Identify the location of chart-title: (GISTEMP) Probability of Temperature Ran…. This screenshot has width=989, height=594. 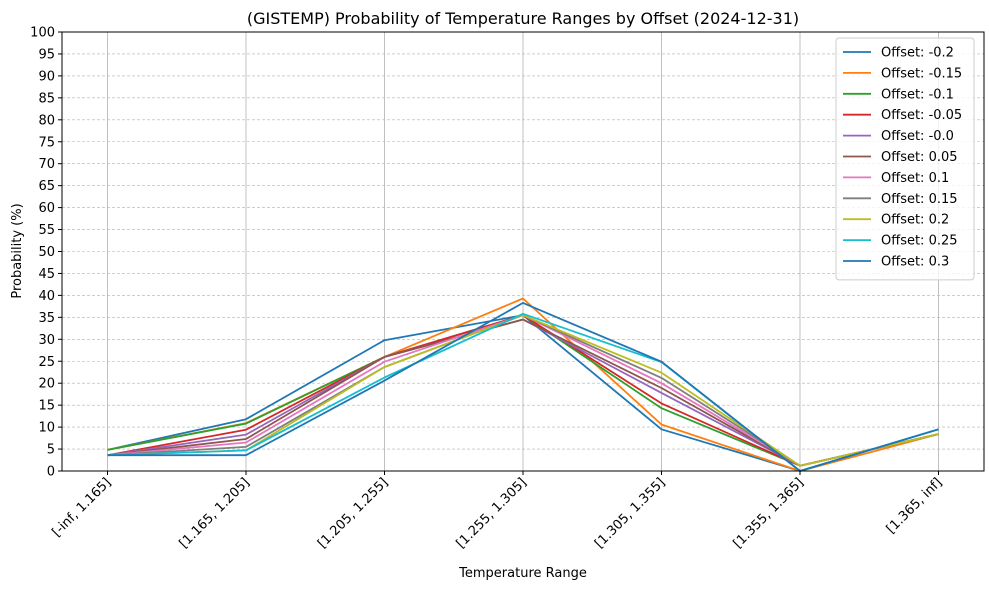
(523, 18).